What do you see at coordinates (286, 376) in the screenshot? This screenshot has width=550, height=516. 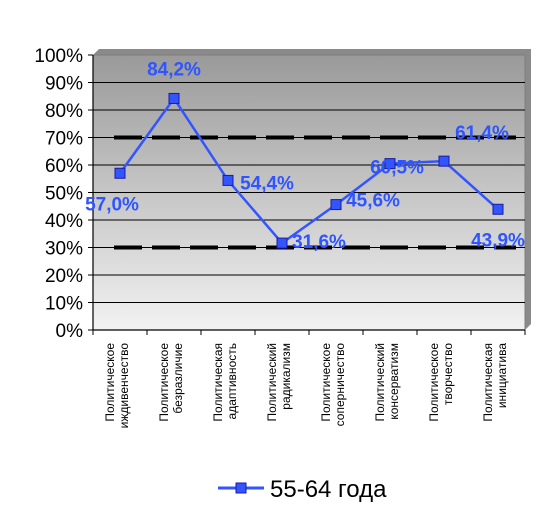 I see `x-category-label: радикализм` at bounding box center [286, 376].